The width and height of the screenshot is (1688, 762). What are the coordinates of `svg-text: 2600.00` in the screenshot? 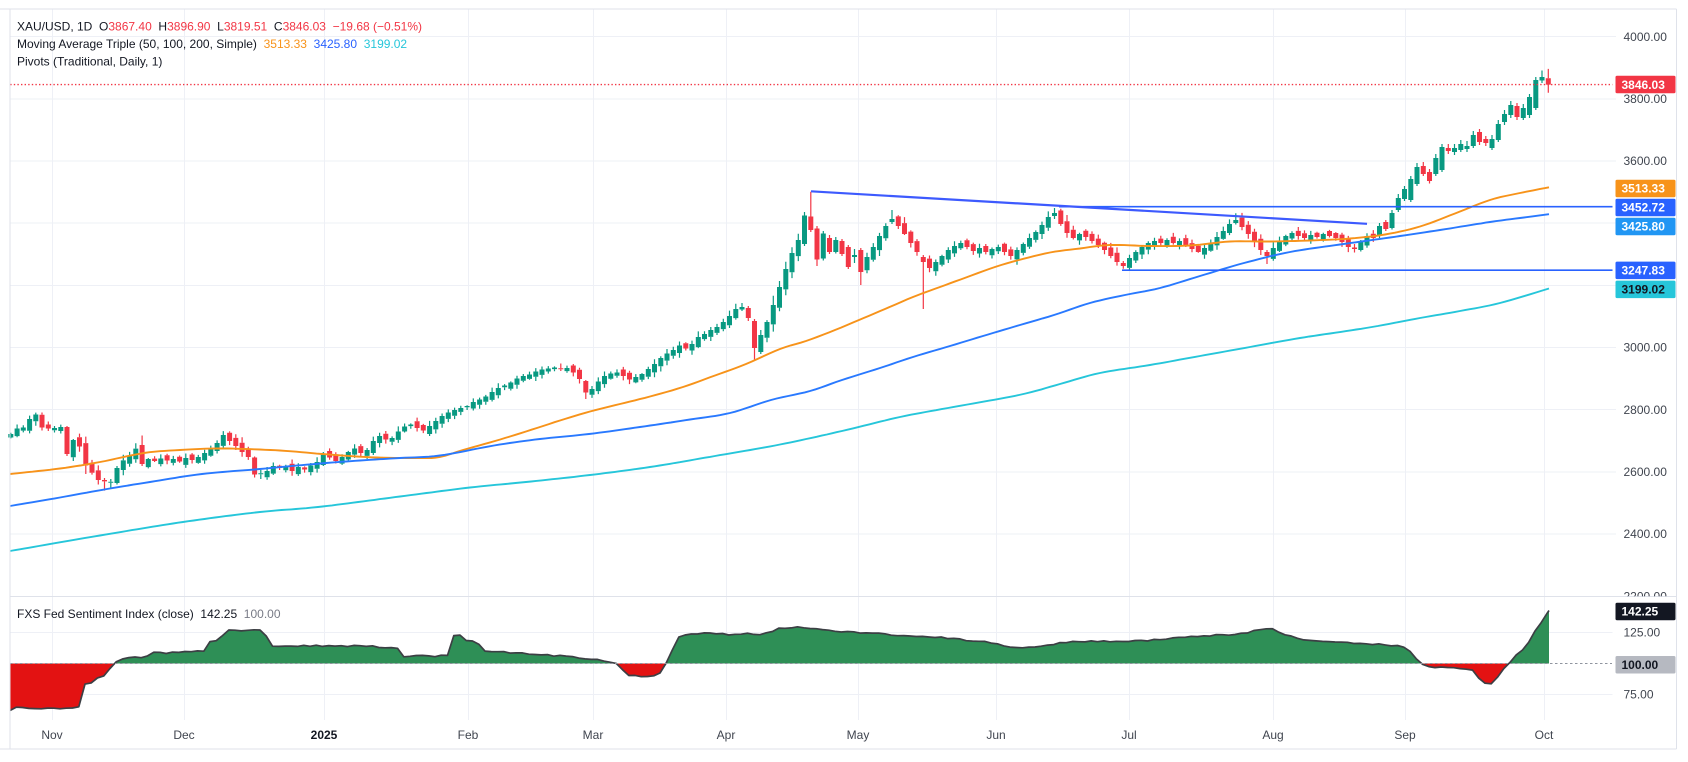 It's located at (1646, 472).